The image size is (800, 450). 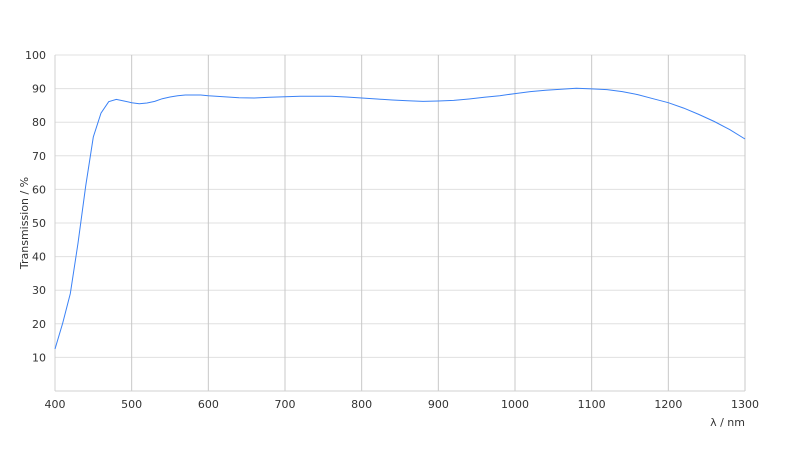 What do you see at coordinates (592, 404) in the screenshot?
I see `x-tick-label: 1100` at bounding box center [592, 404].